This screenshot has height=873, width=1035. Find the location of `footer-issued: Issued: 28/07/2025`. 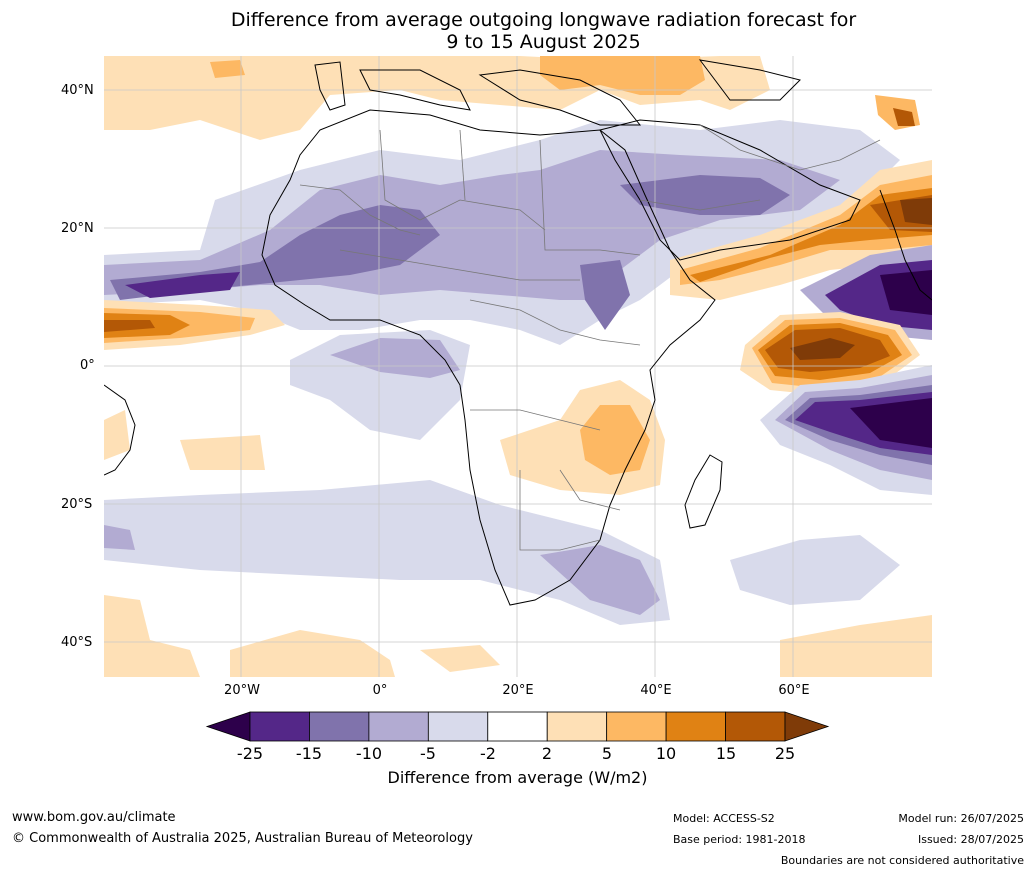

footer-issued: Issued: 28/07/2025 is located at coordinates (970, 839).